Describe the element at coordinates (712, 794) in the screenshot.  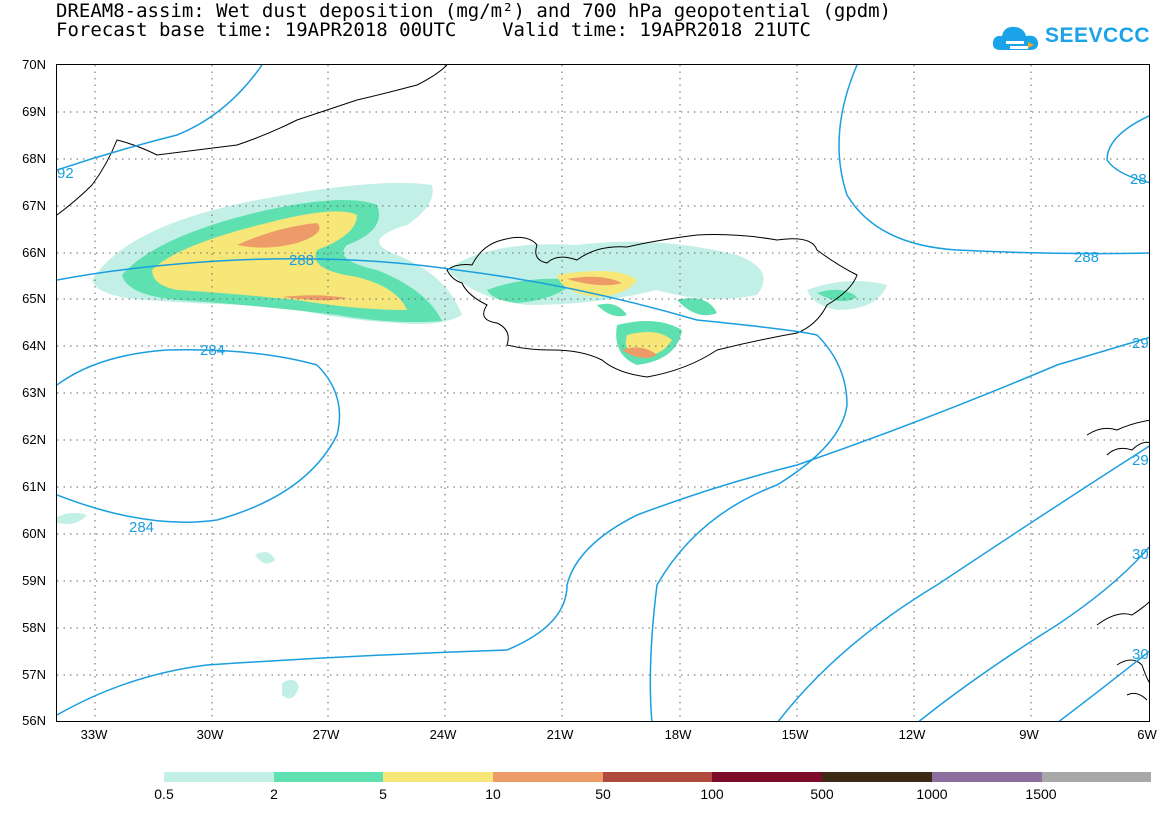
I see `legend-label: 100` at that location.